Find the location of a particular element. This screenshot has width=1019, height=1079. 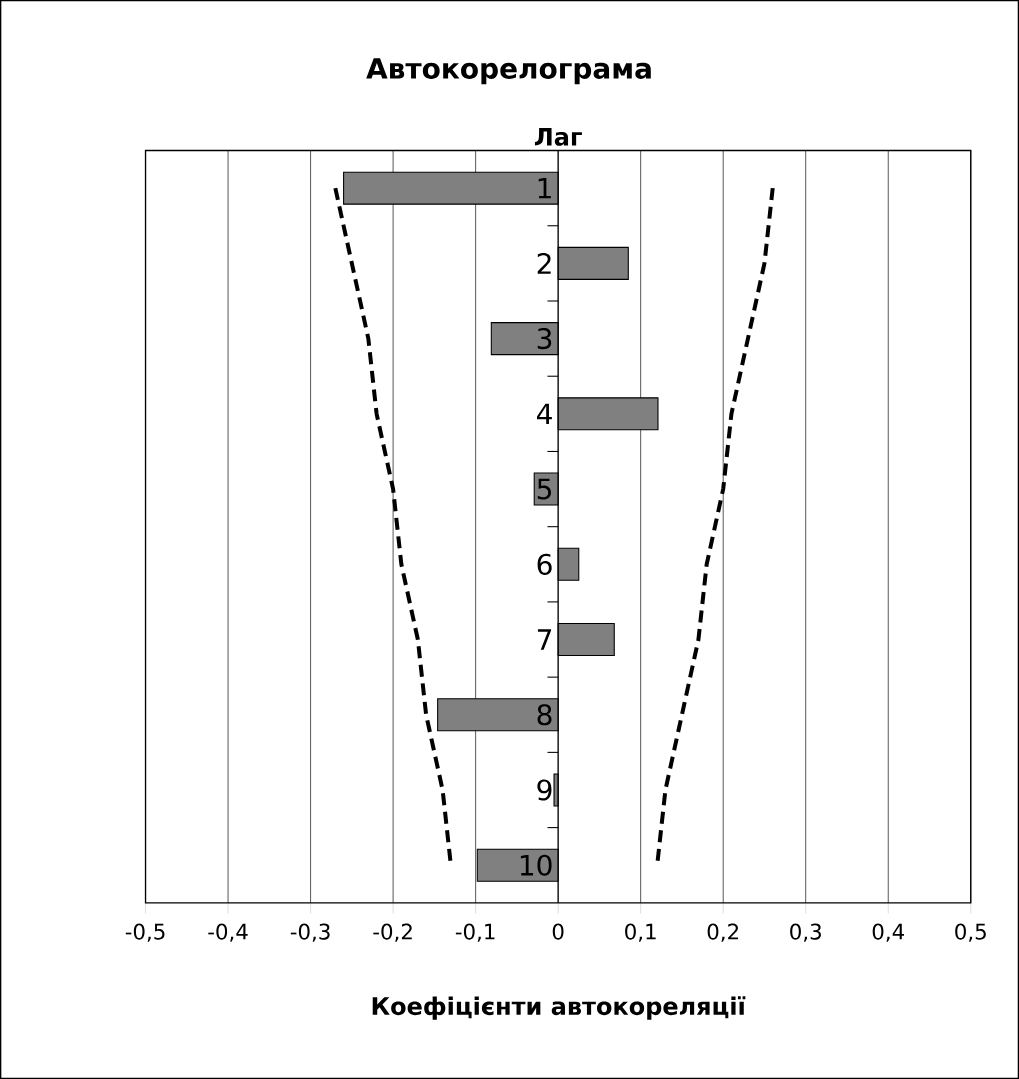

x-tick-label: 0,2 is located at coordinates (722, 932).